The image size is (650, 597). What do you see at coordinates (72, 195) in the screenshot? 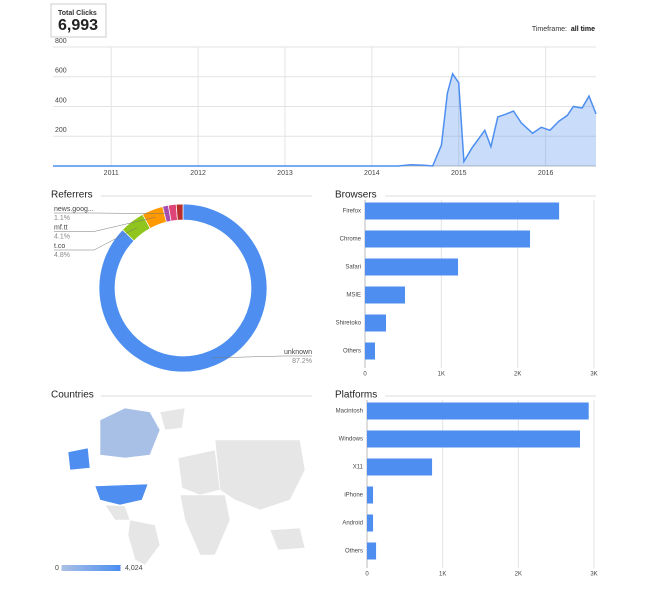
I see `section-title: Referrers` at bounding box center [72, 195].